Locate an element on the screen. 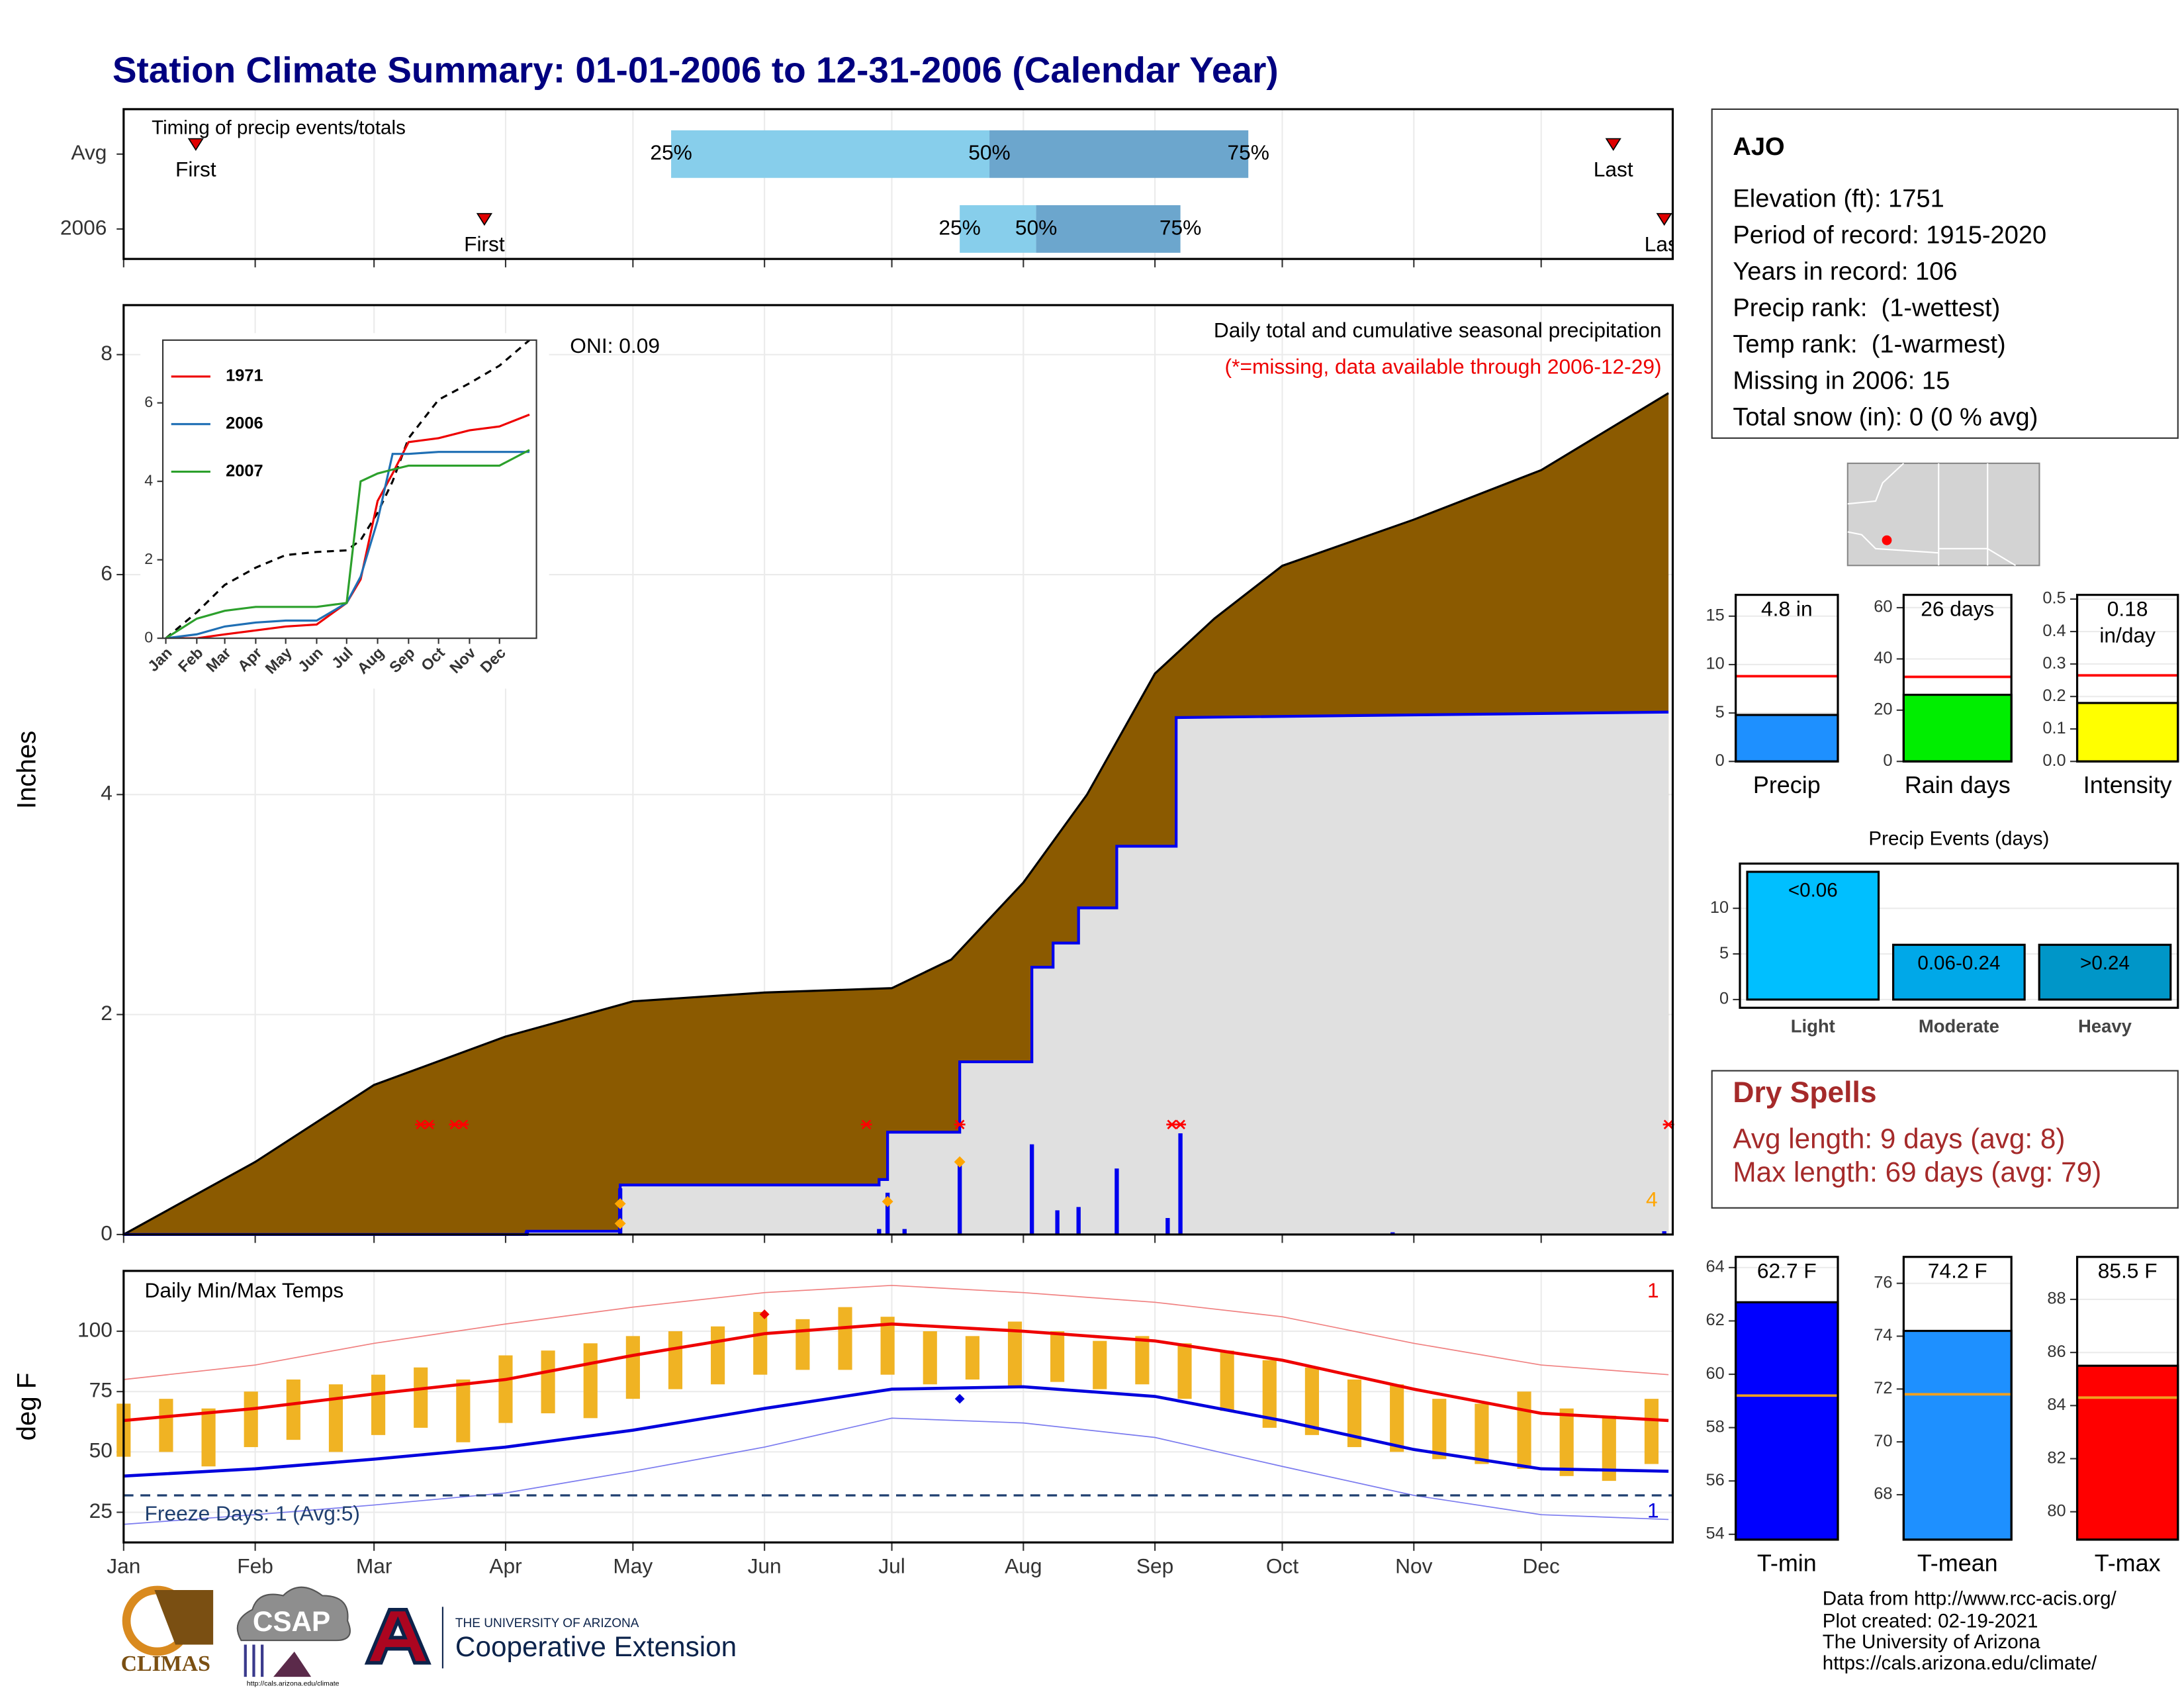 The height and width of the screenshot is (1688, 2184). chart-title: Precip Events (days) is located at coordinates (1959, 838).